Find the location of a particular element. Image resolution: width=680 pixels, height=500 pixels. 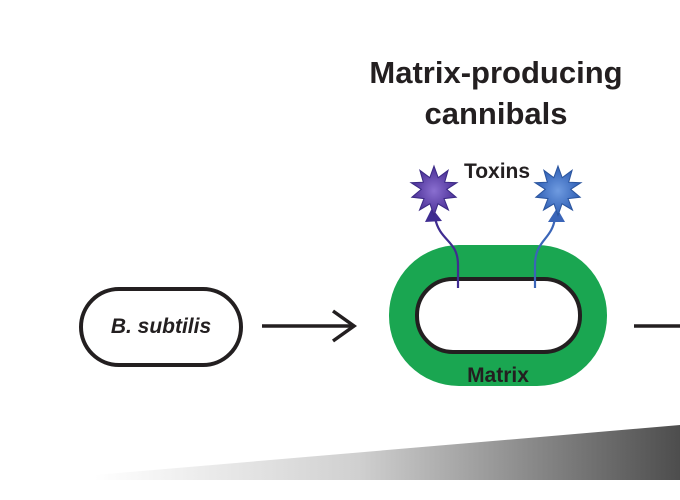

transition-arrow is located at coordinates (310, 326).